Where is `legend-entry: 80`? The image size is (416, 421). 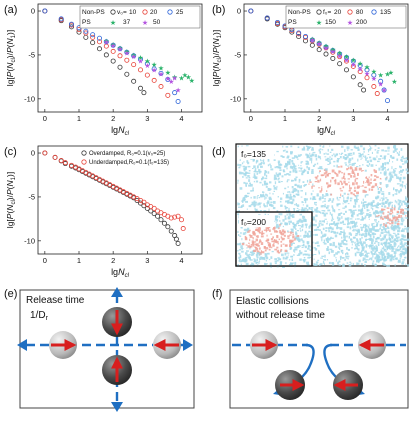
legend-entry: 80 is located at coordinates (360, 12).